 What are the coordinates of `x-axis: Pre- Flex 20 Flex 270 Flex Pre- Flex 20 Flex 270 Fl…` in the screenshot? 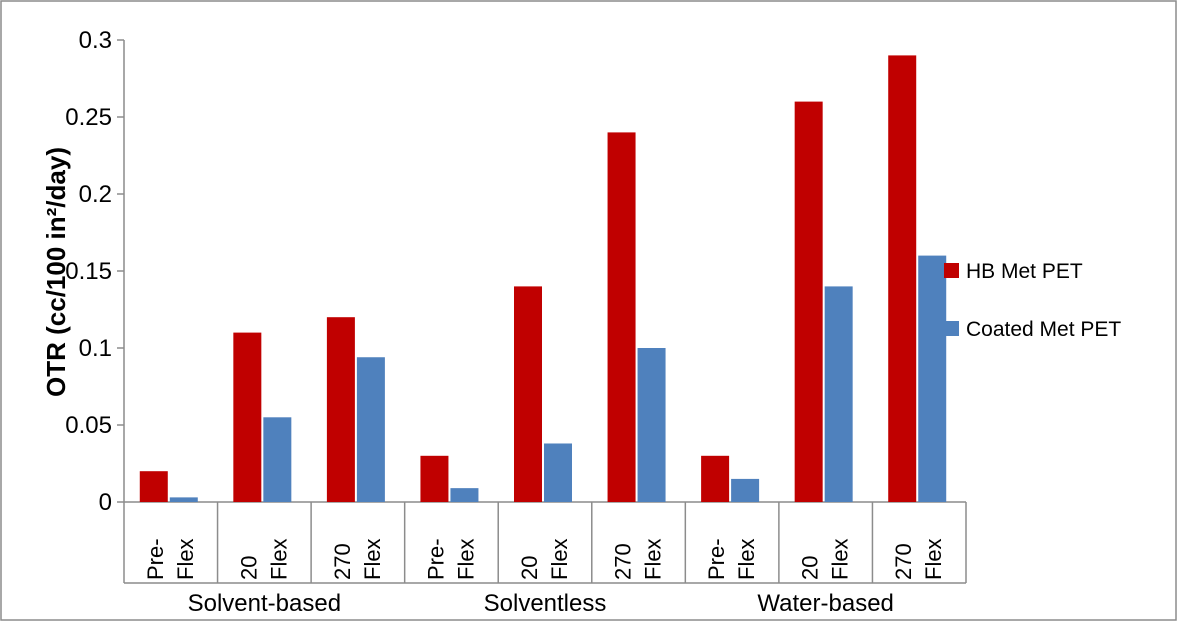 It's located at (545, 559).